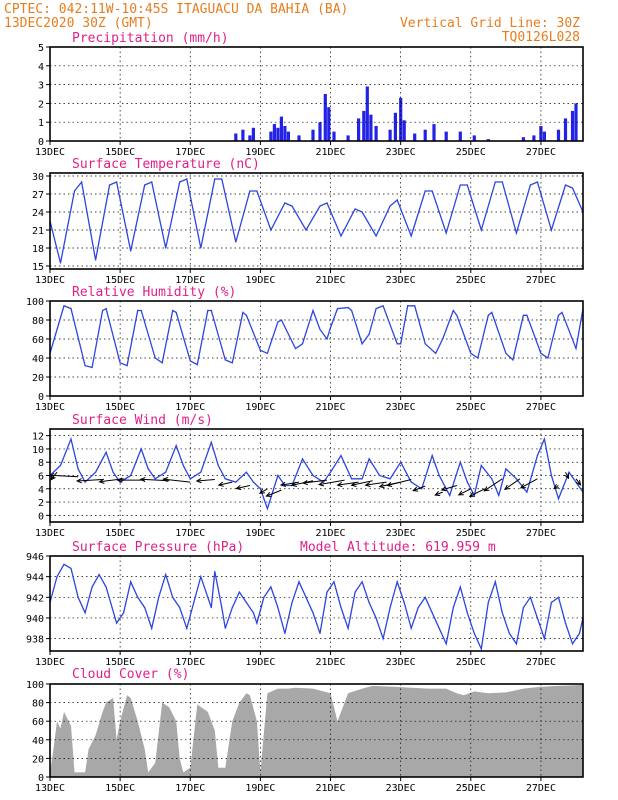  What do you see at coordinates (490, 23) in the screenshot?
I see `header-grid-note: Vertical Grid Line: 30Z` at bounding box center [490, 23].